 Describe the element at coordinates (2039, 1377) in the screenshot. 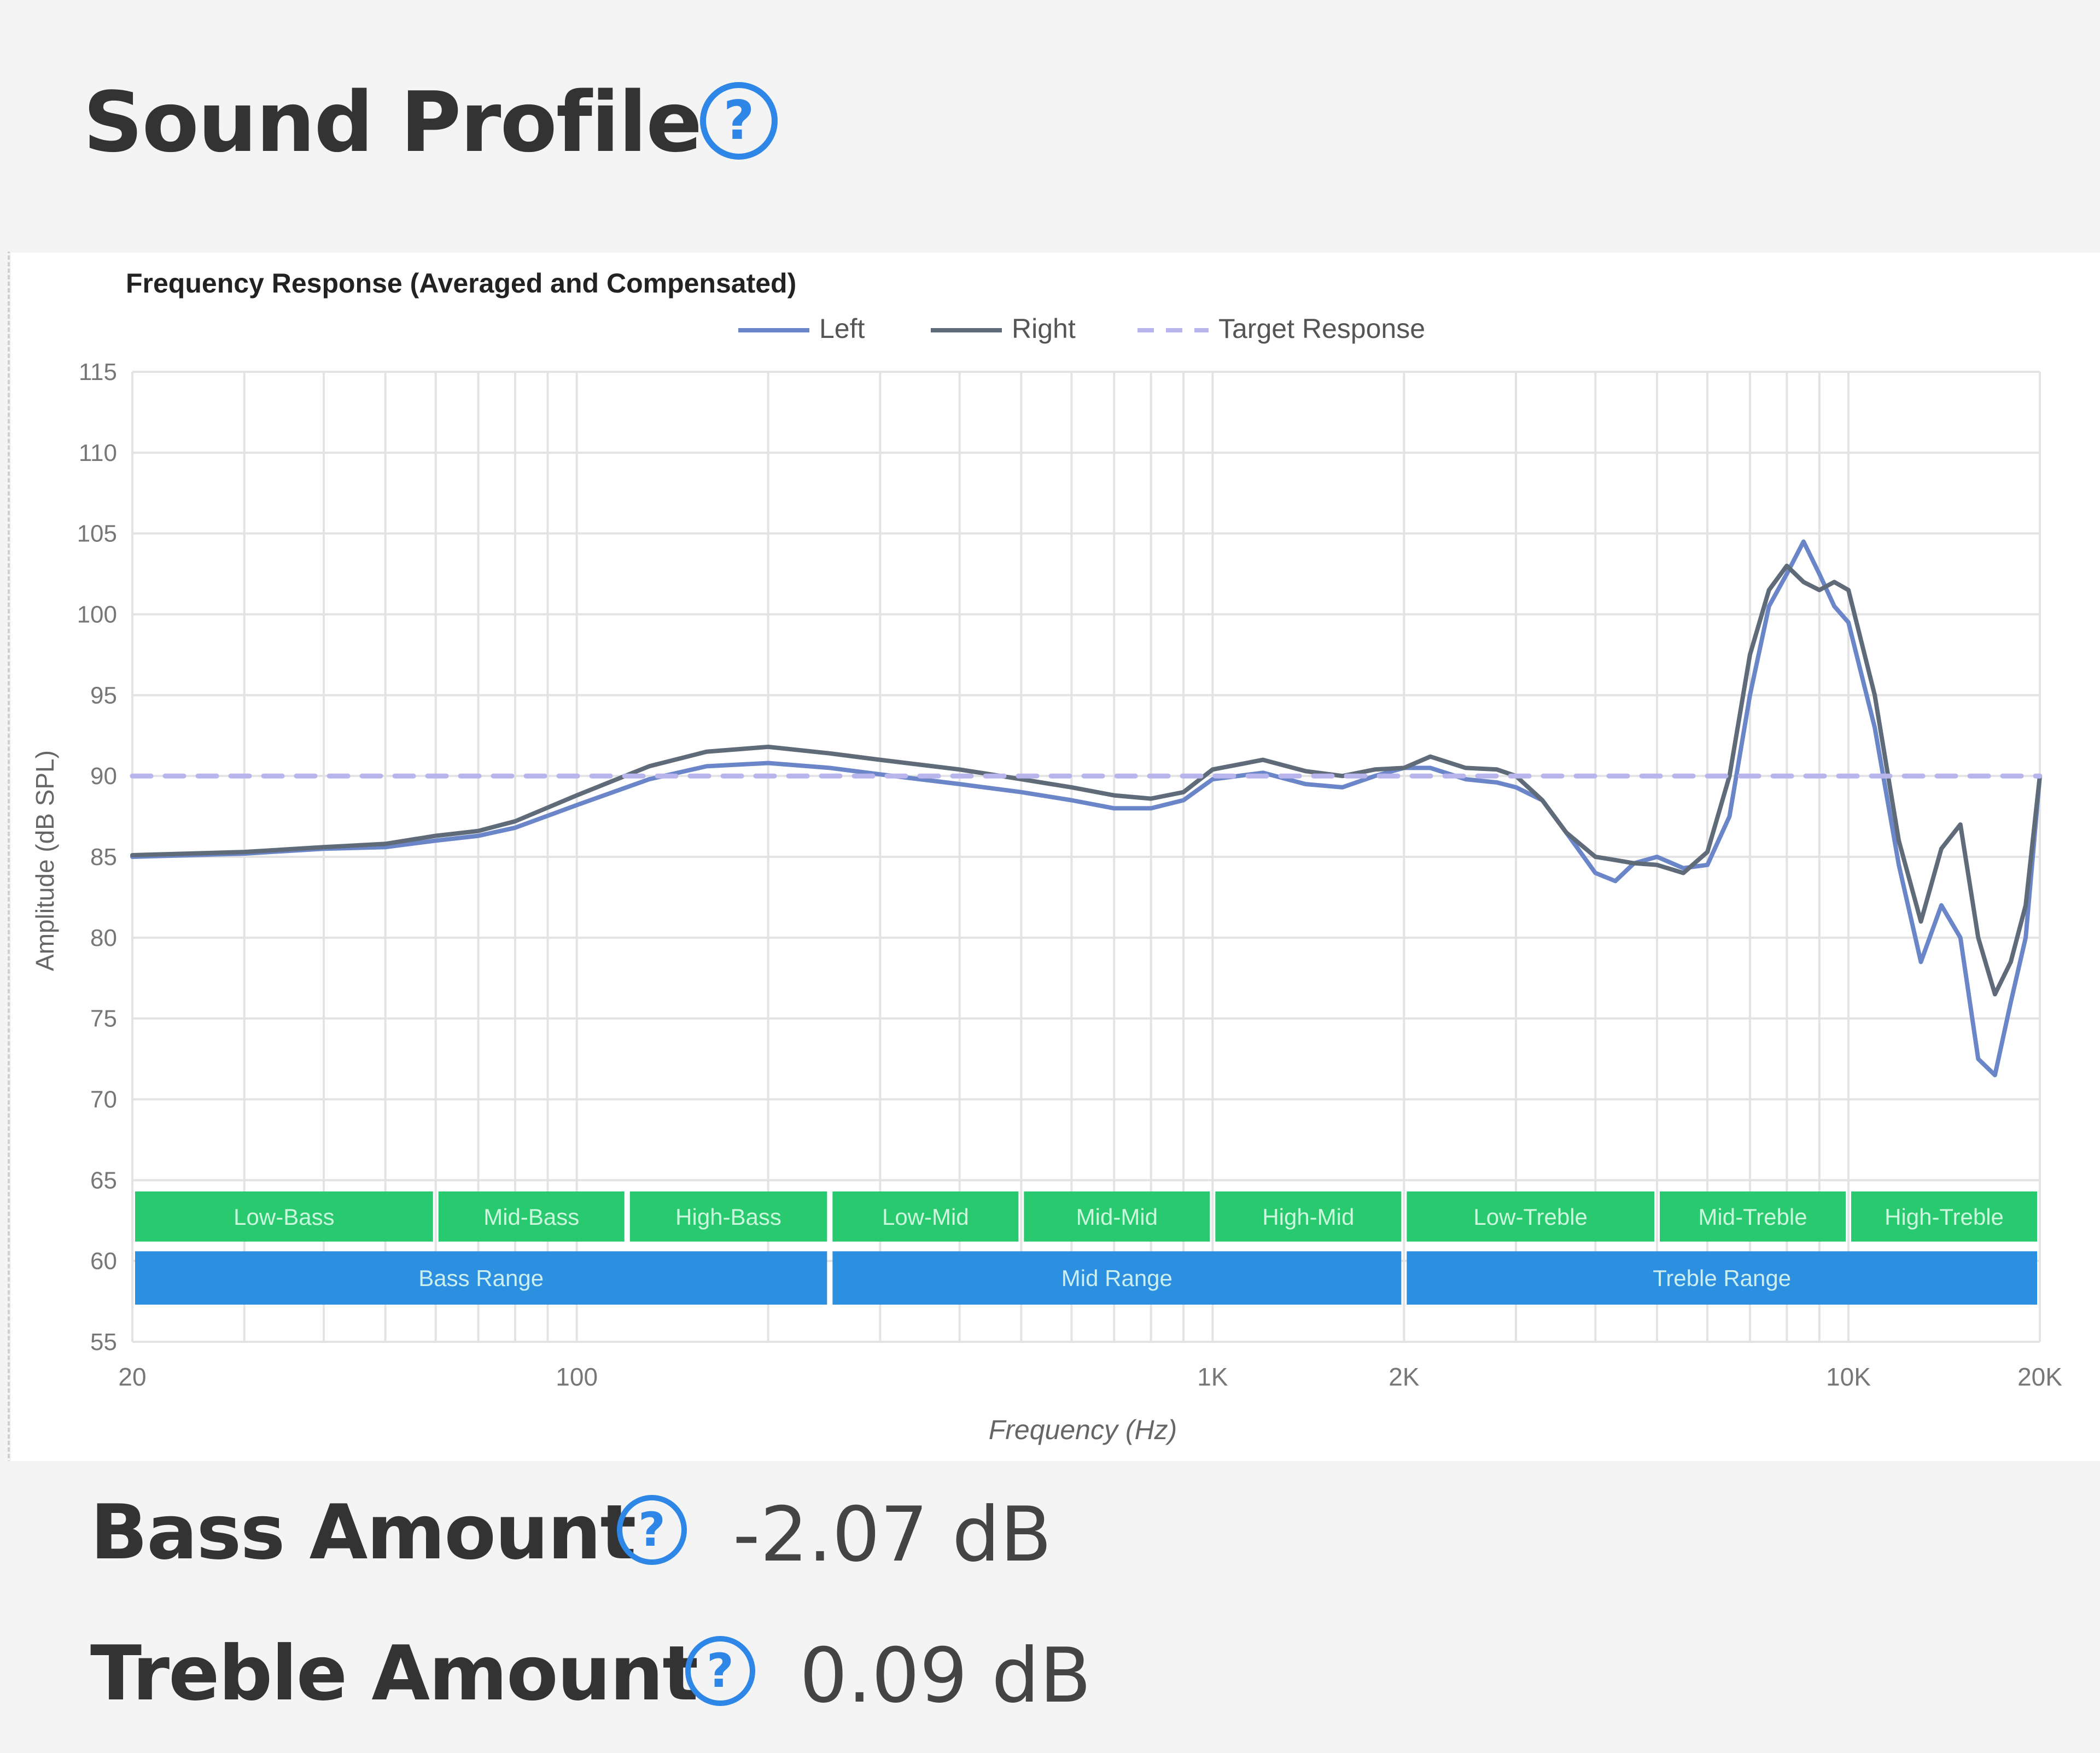

I see `x-tick-label: 20K` at that location.